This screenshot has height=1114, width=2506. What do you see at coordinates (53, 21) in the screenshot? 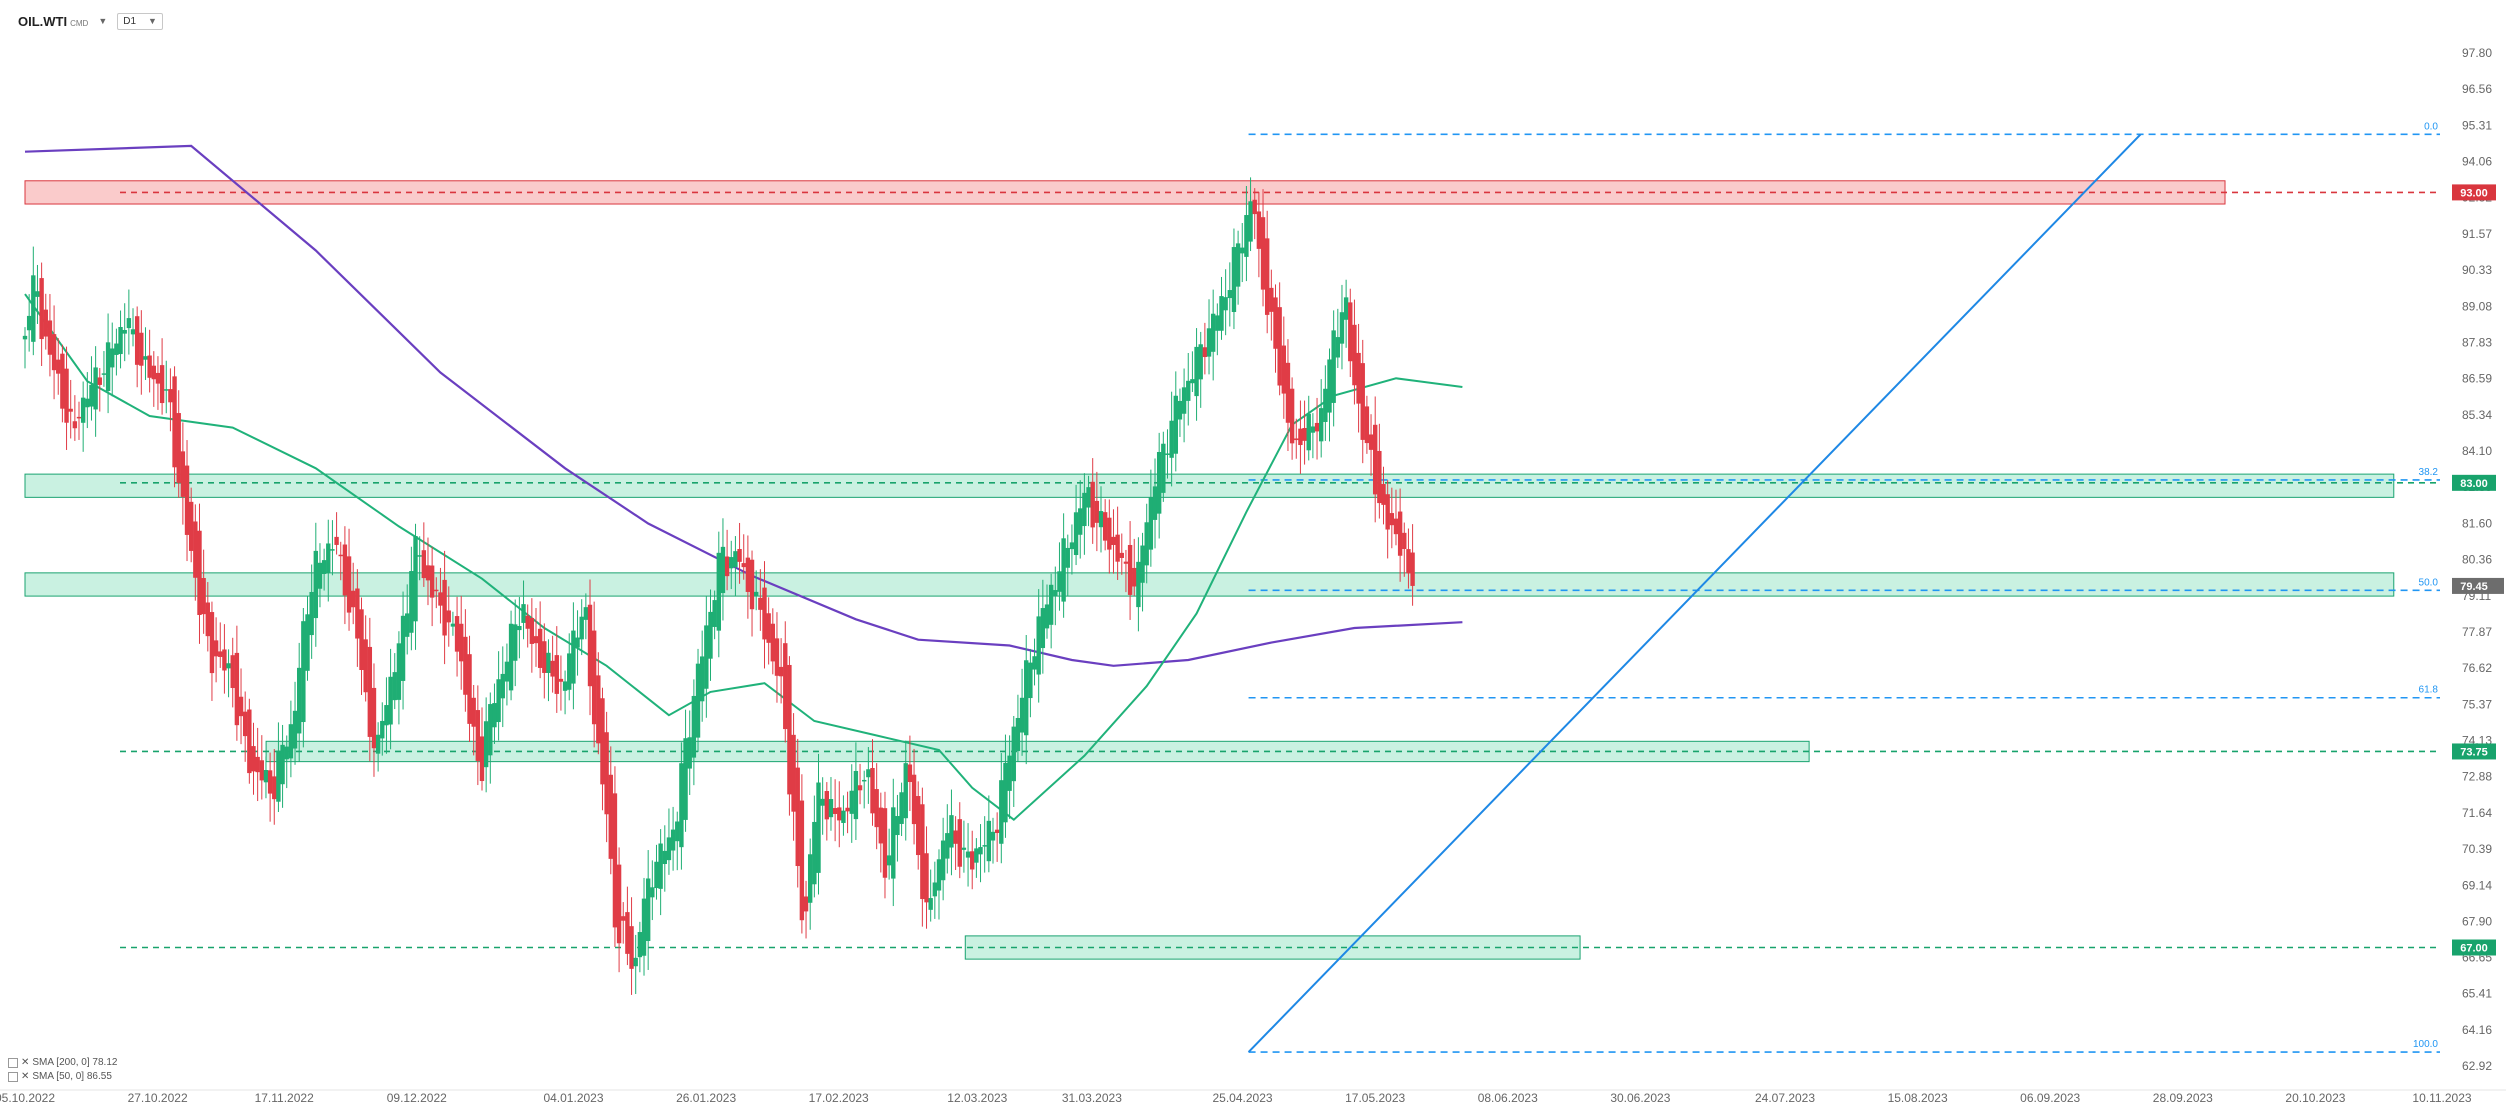
I see `symbol-selector: OIL.WTI CMD` at bounding box center [53, 21].